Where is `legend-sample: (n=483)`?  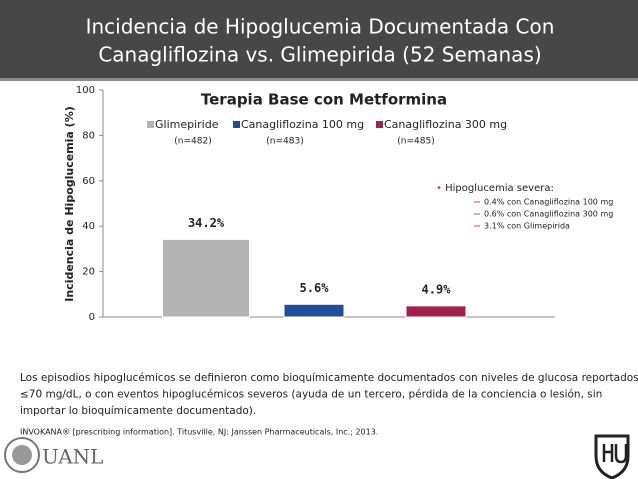
legend-sample: (n=483) is located at coordinates (284, 142).